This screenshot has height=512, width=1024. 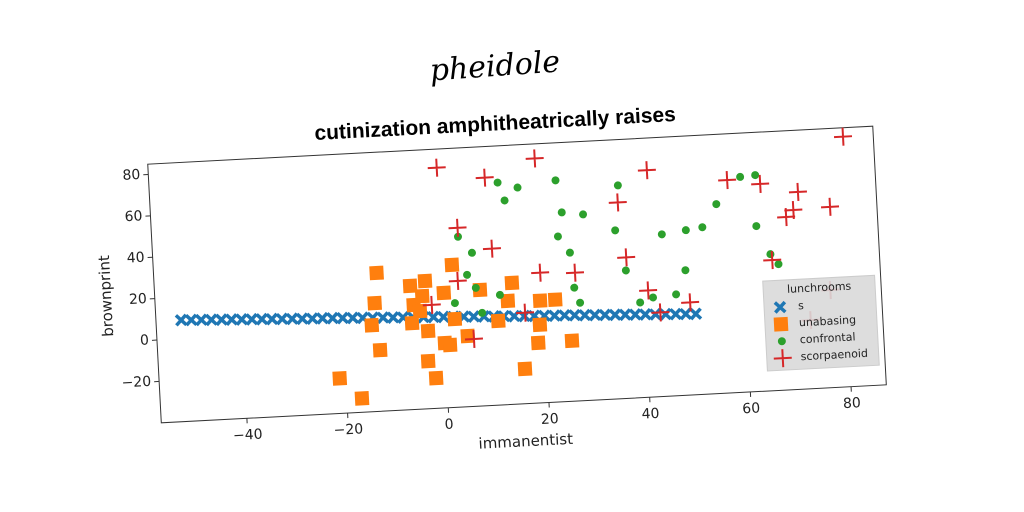 What do you see at coordinates (526, 441) in the screenshot?
I see `x-axis-label: immanentist` at bounding box center [526, 441].